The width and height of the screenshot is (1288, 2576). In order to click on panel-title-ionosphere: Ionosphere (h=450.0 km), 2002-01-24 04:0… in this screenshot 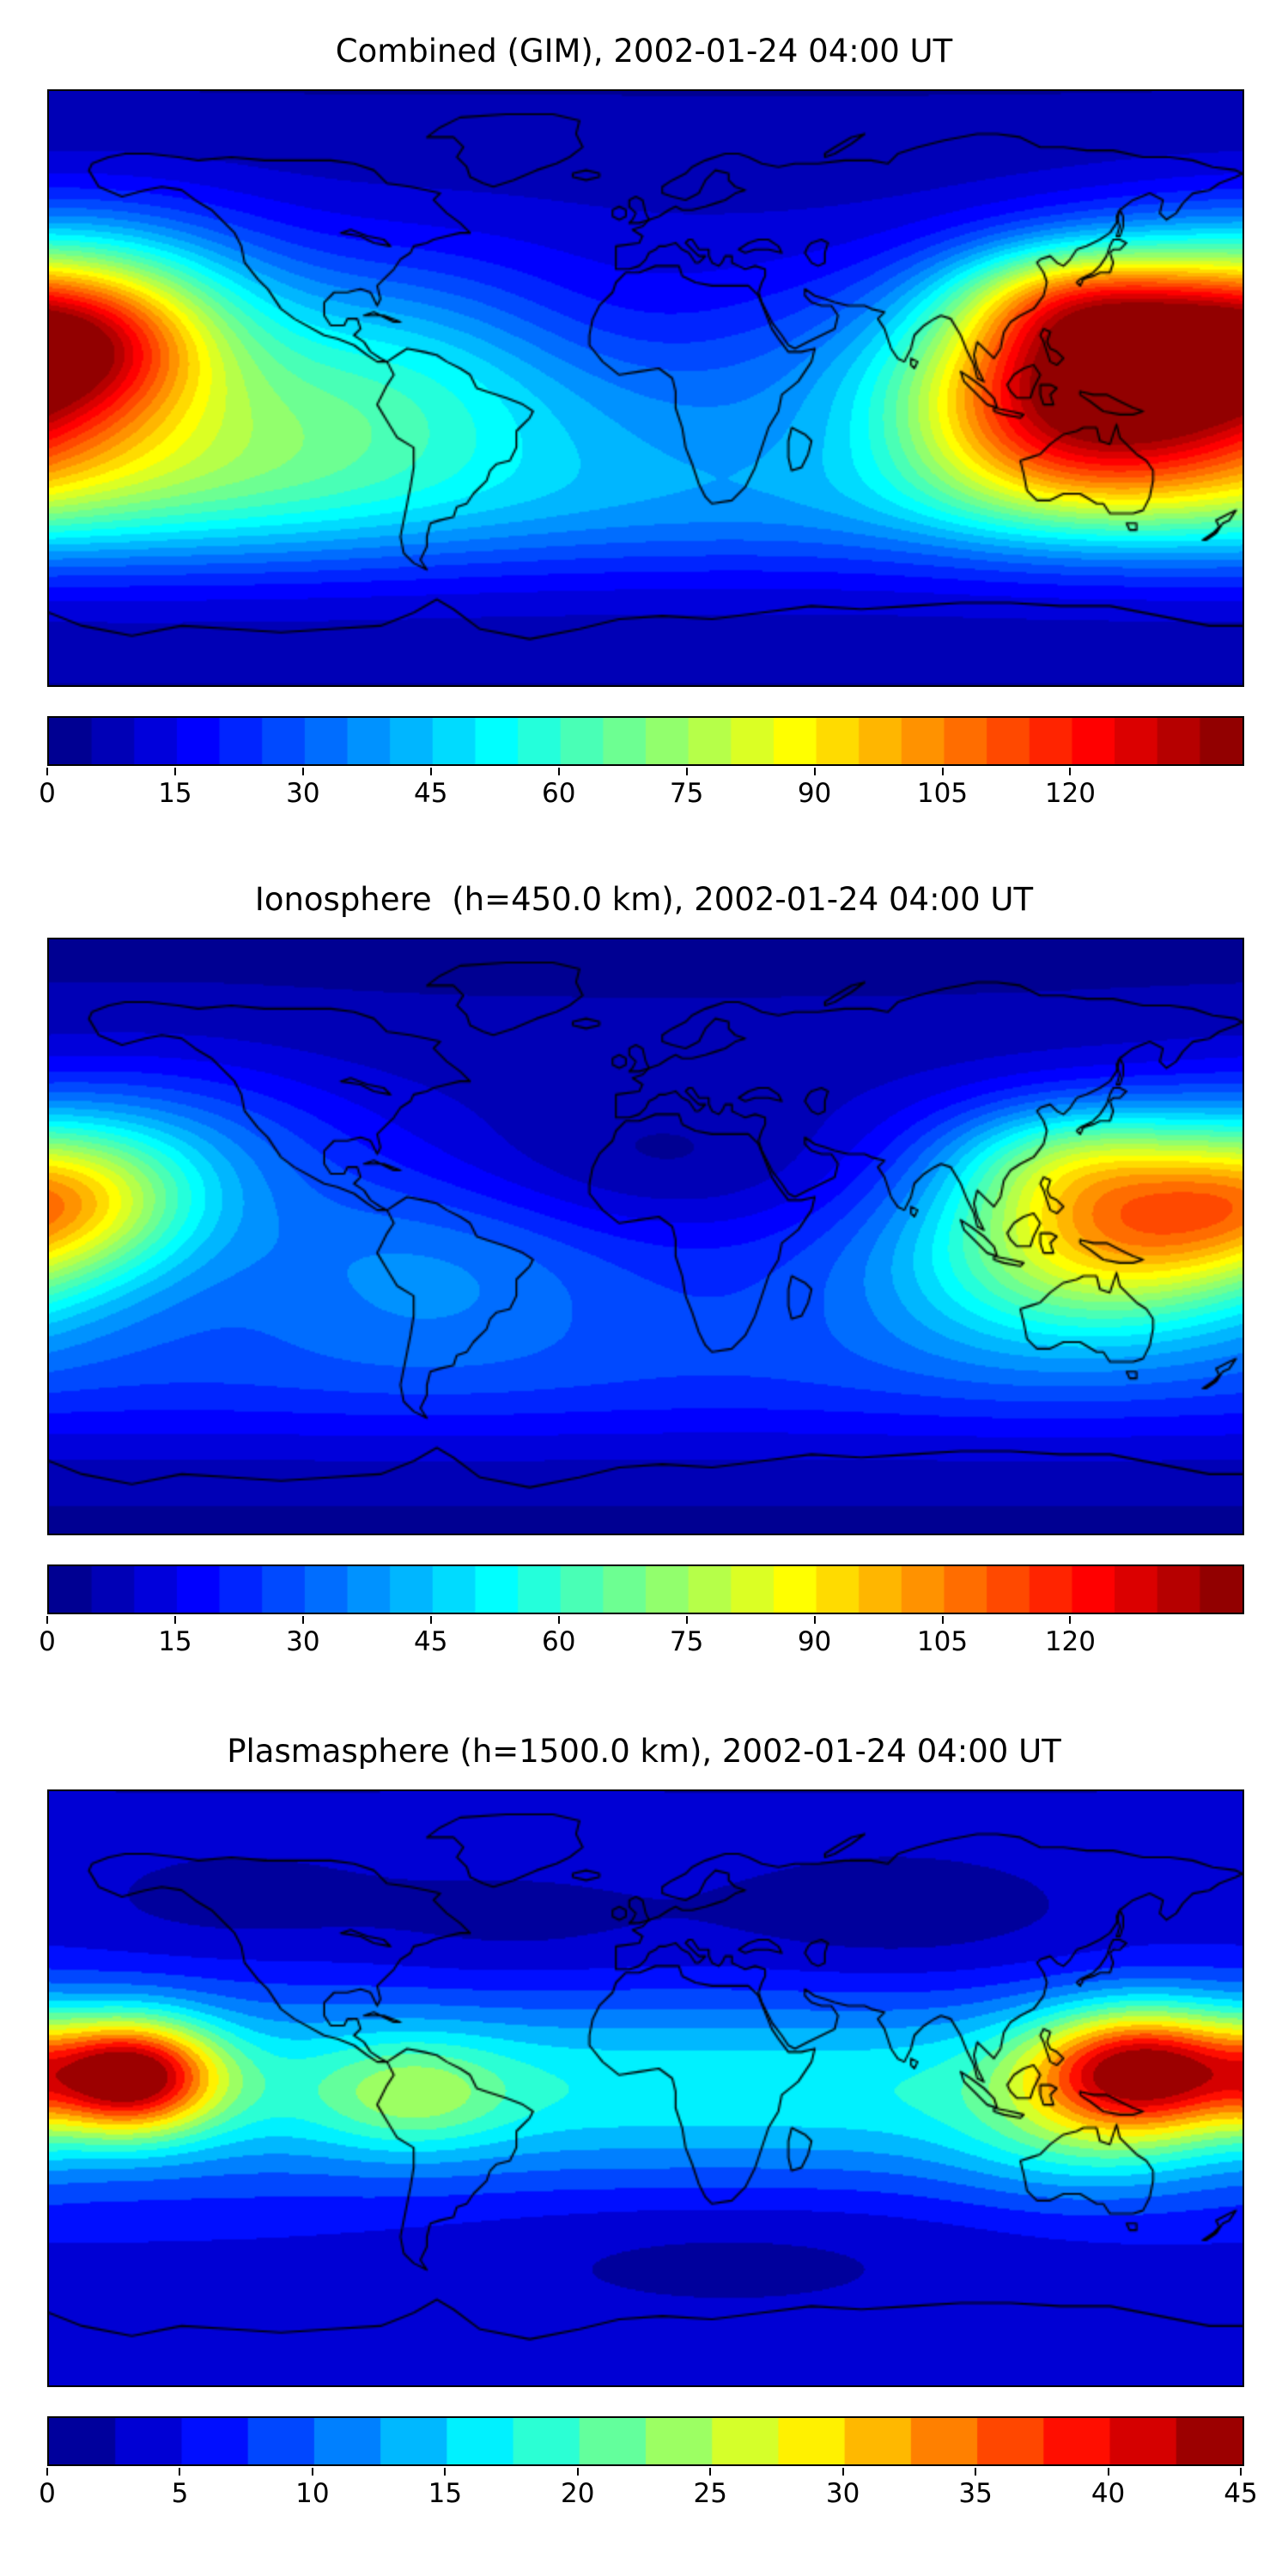, I will do `click(644, 900)`.